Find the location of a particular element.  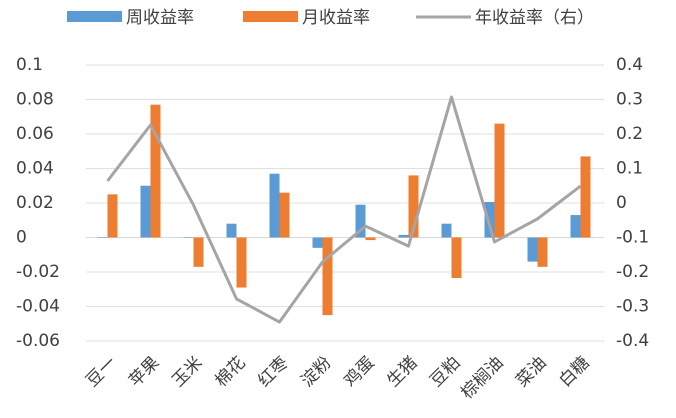

x-tick-label: 豆粕 is located at coordinates (445, 372).